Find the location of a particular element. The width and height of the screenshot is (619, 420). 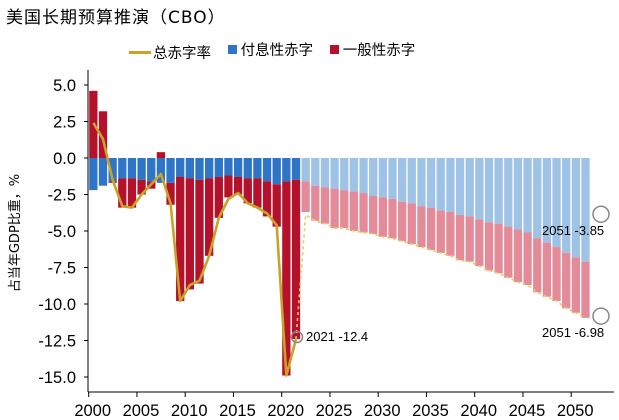

legend-swatch-total is located at coordinates (140, 52).